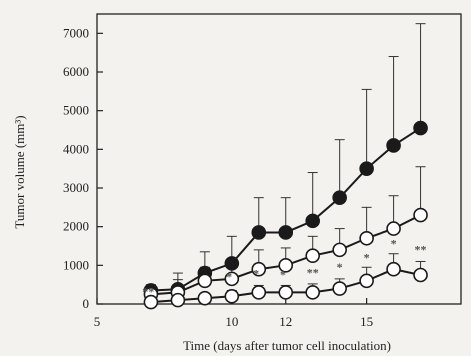 The width and height of the screenshot is (471, 356). Describe the element at coordinates (97, 321) in the screenshot. I see `x-tick-label: 5` at that location.